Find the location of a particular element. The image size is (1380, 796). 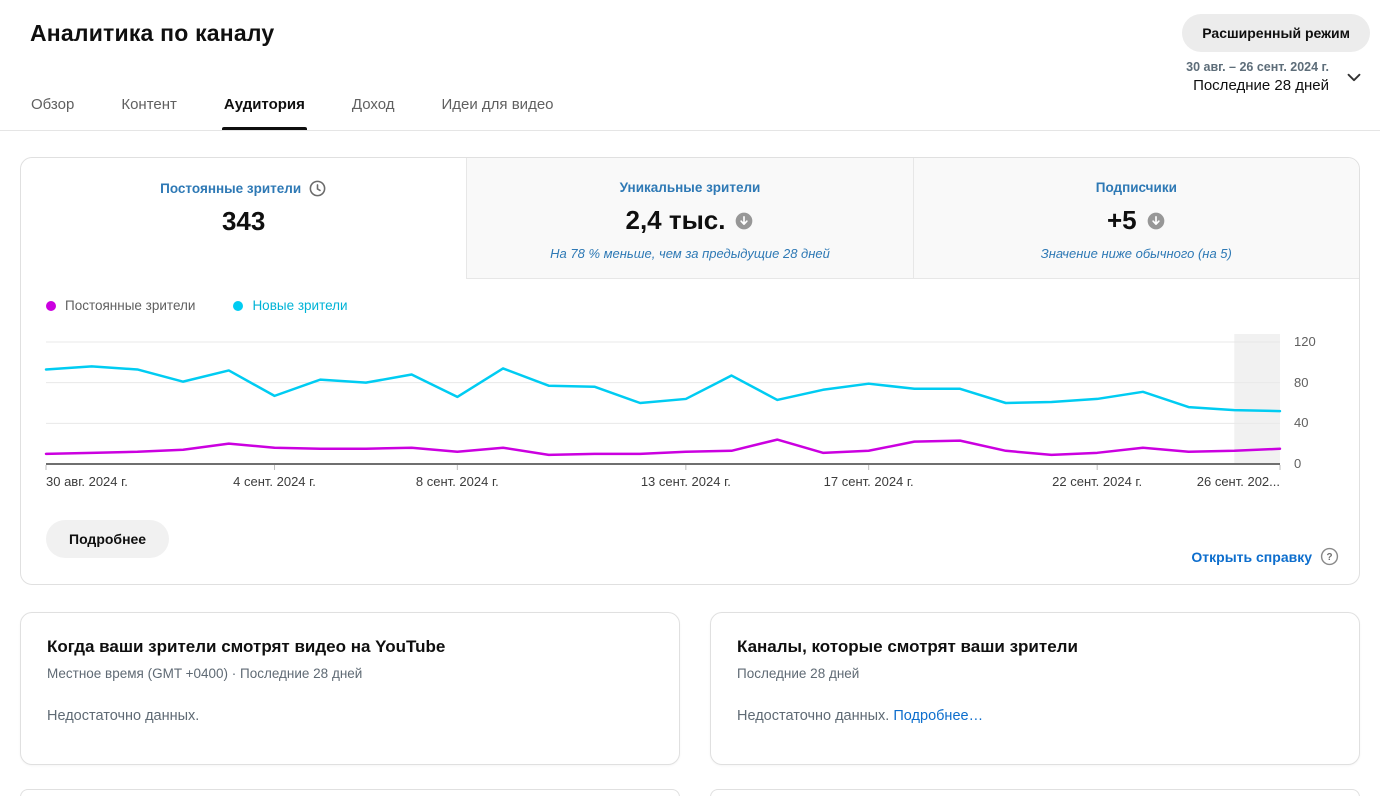

y-axis-label: 0 is located at coordinates (1298, 463).